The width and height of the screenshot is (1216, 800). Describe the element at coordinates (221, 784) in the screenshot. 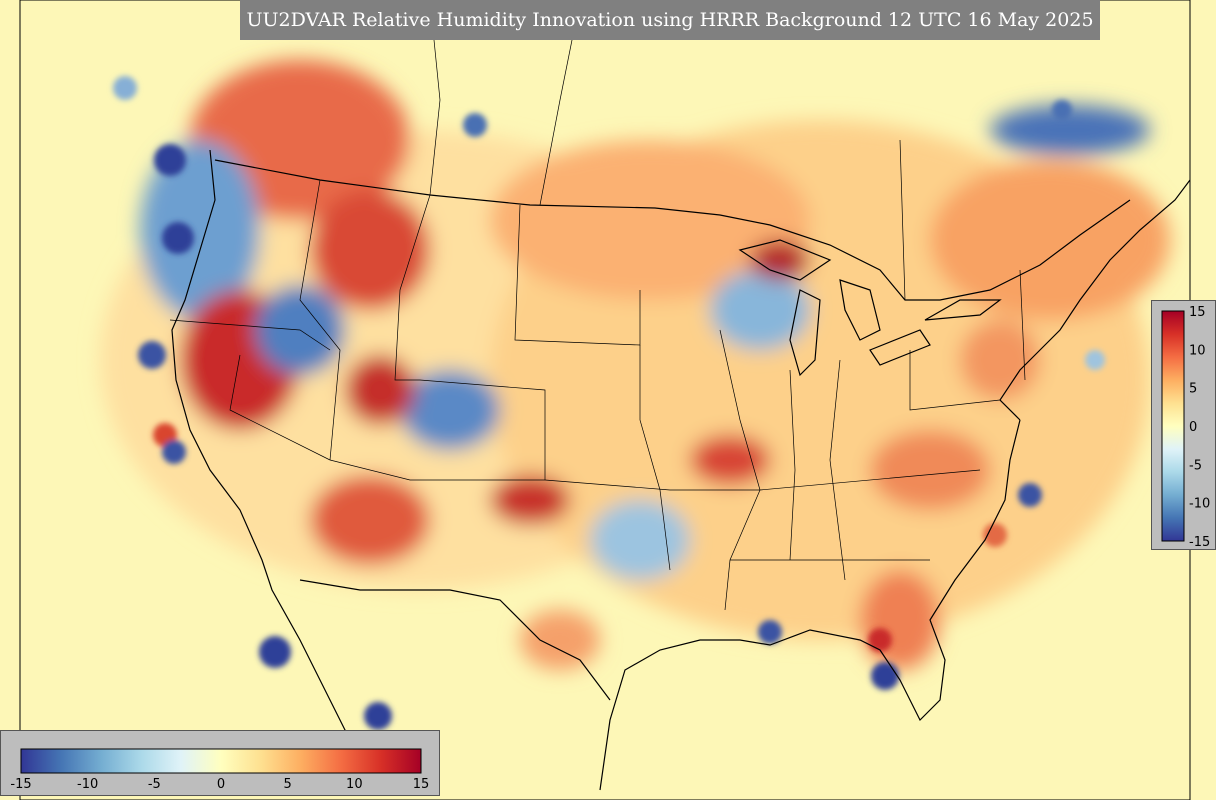

I see `horizontal-colorbar-tick-label: 0` at that location.